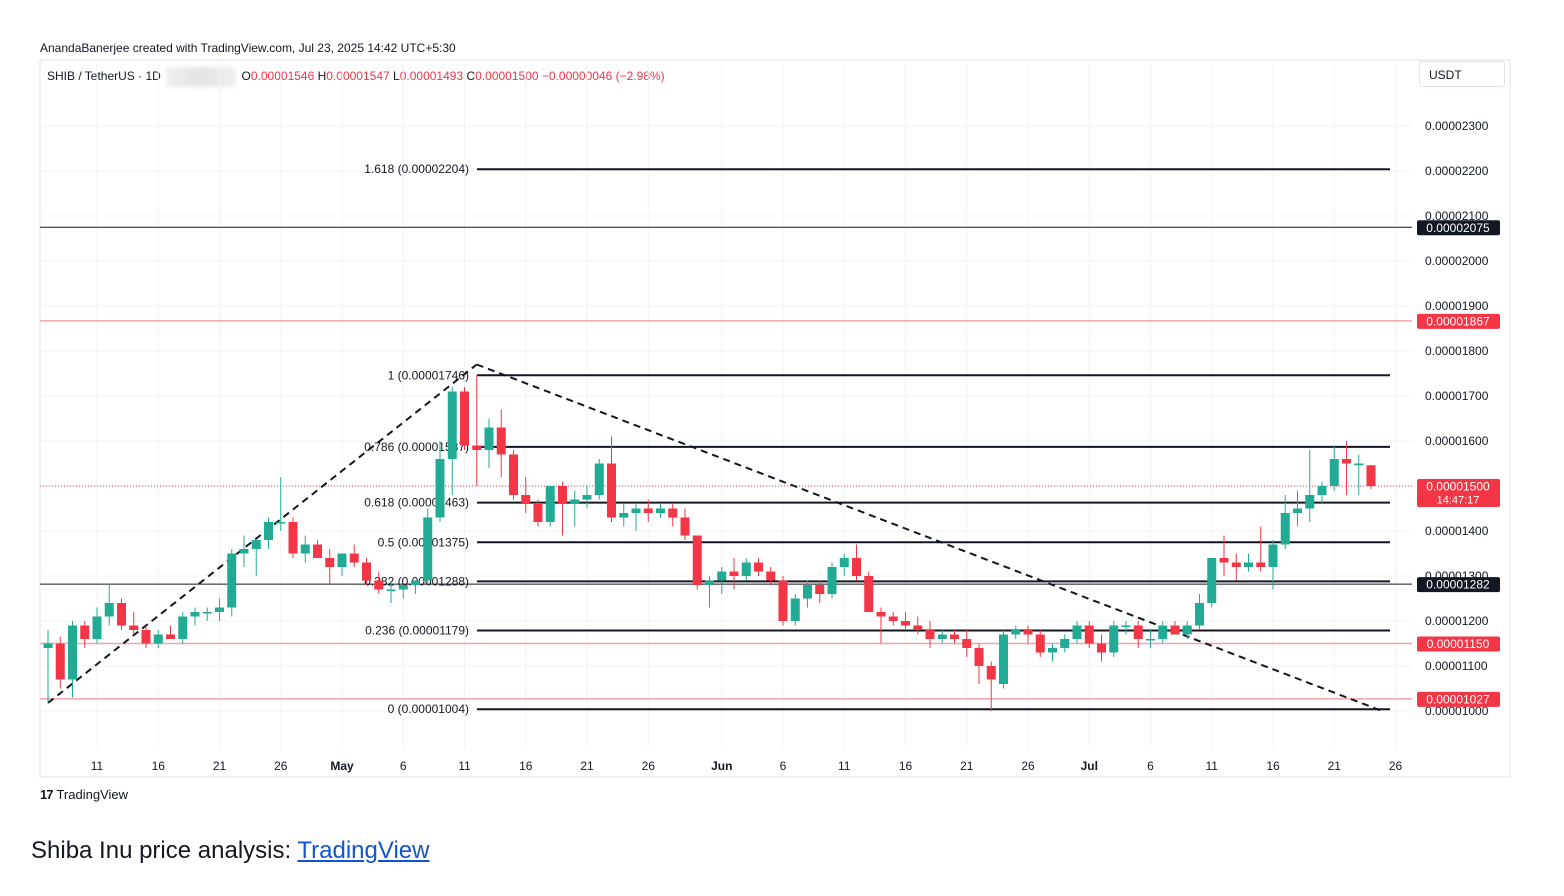 The height and width of the screenshot is (896, 1564). I want to click on last-price-box, so click(1458, 493).